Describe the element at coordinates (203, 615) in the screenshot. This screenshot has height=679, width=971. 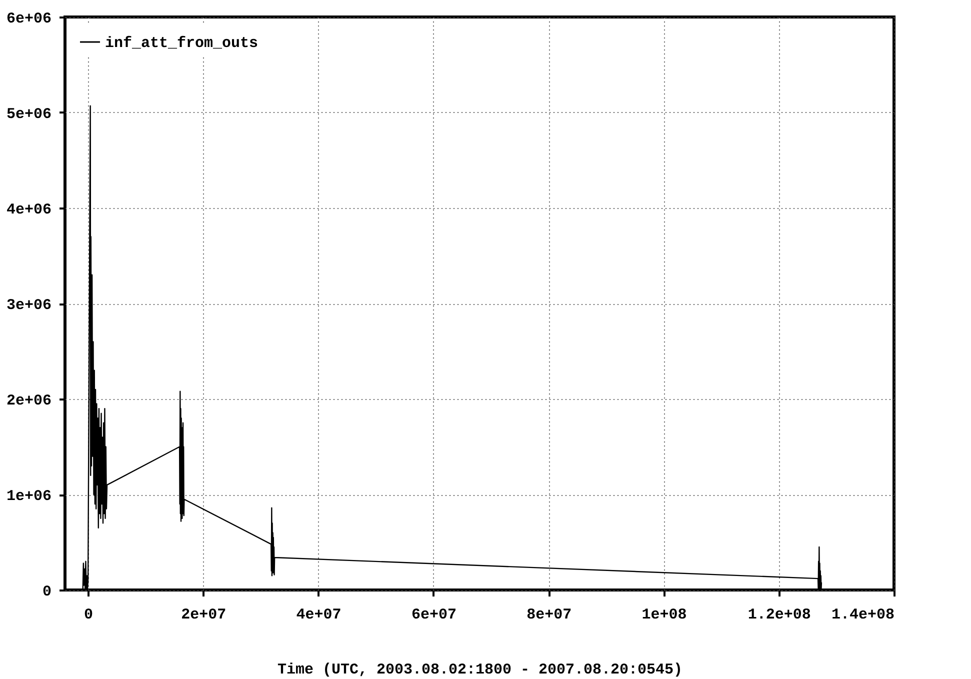
I see `x-tick-label: 2e+07` at that location.